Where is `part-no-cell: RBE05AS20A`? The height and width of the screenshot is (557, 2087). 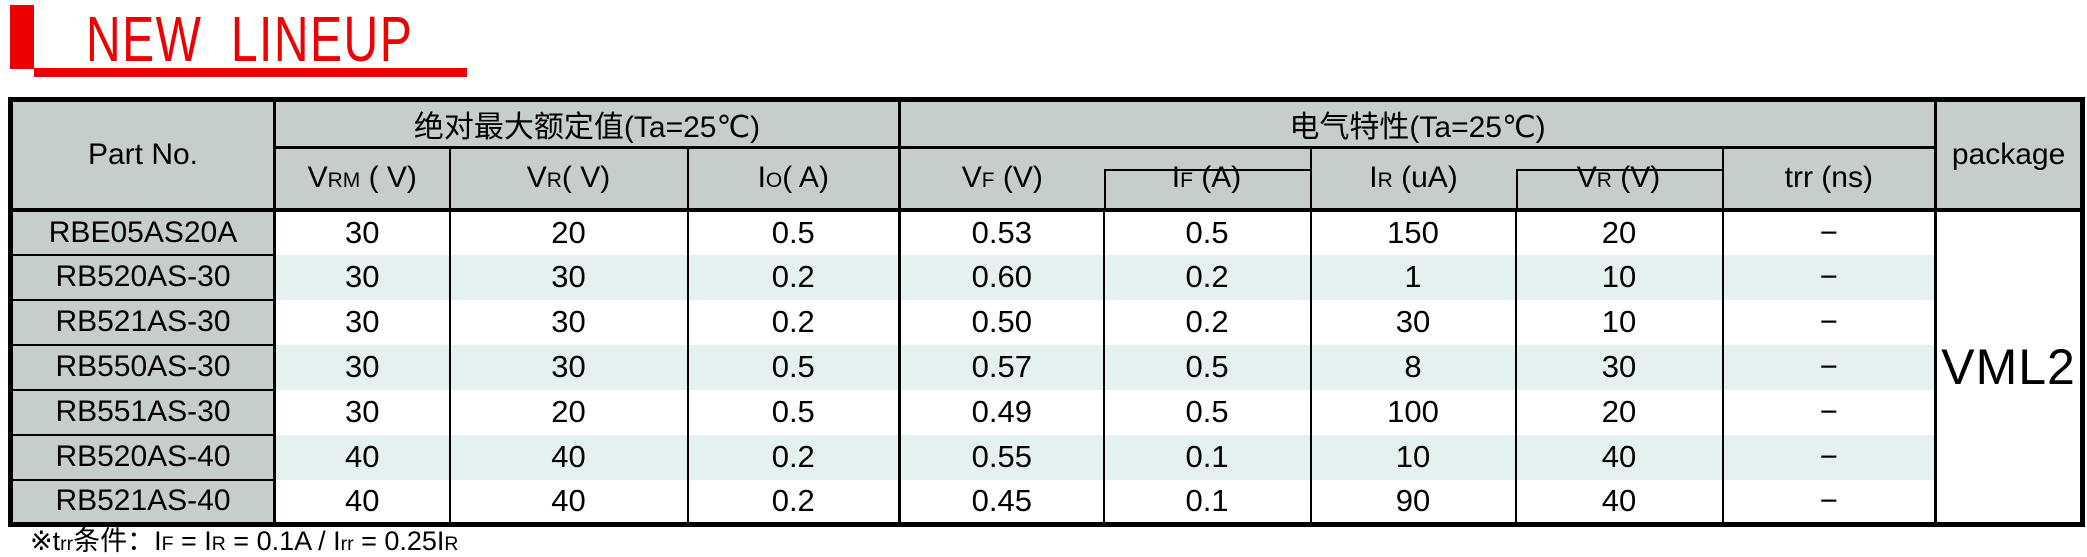 part-no-cell: RBE05AS20A is located at coordinates (142, 232).